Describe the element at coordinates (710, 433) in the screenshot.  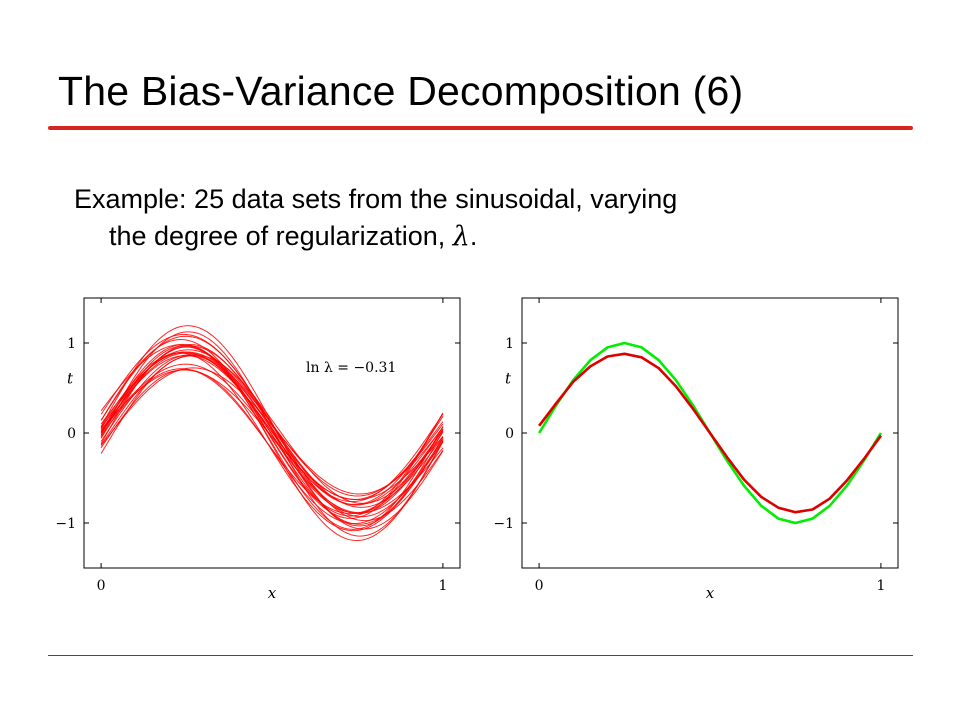
I see `average-fit-line` at that location.